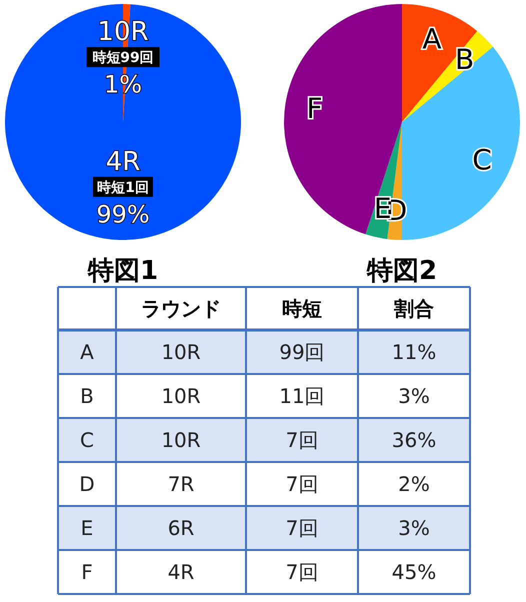 This screenshot has height=602, width=526. What do you see at coordinates (181, 528) in the screenshot?
I see `text: 6R` at bounding box center [181, 528].